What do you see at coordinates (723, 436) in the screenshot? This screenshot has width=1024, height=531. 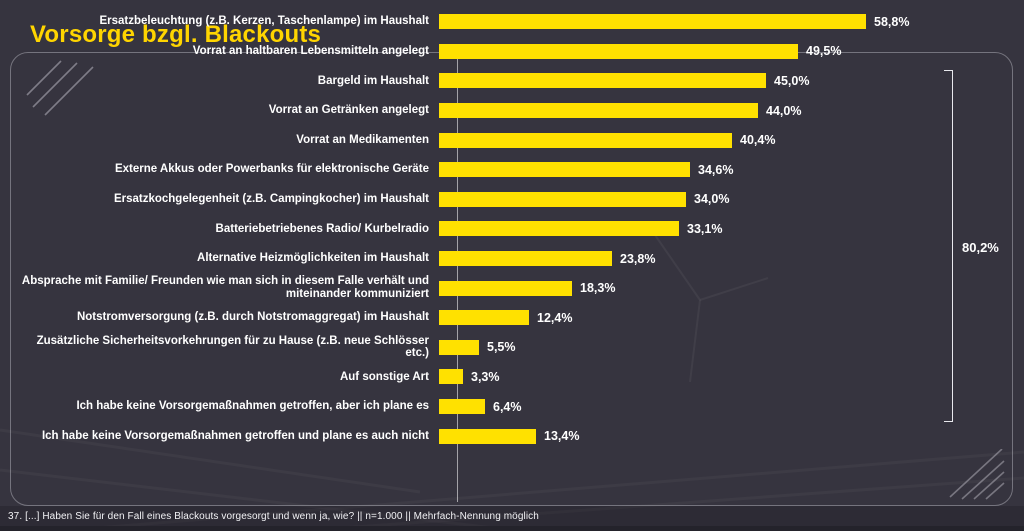 I see `bar-track: 13,4%` at bounding box center [723, 436].